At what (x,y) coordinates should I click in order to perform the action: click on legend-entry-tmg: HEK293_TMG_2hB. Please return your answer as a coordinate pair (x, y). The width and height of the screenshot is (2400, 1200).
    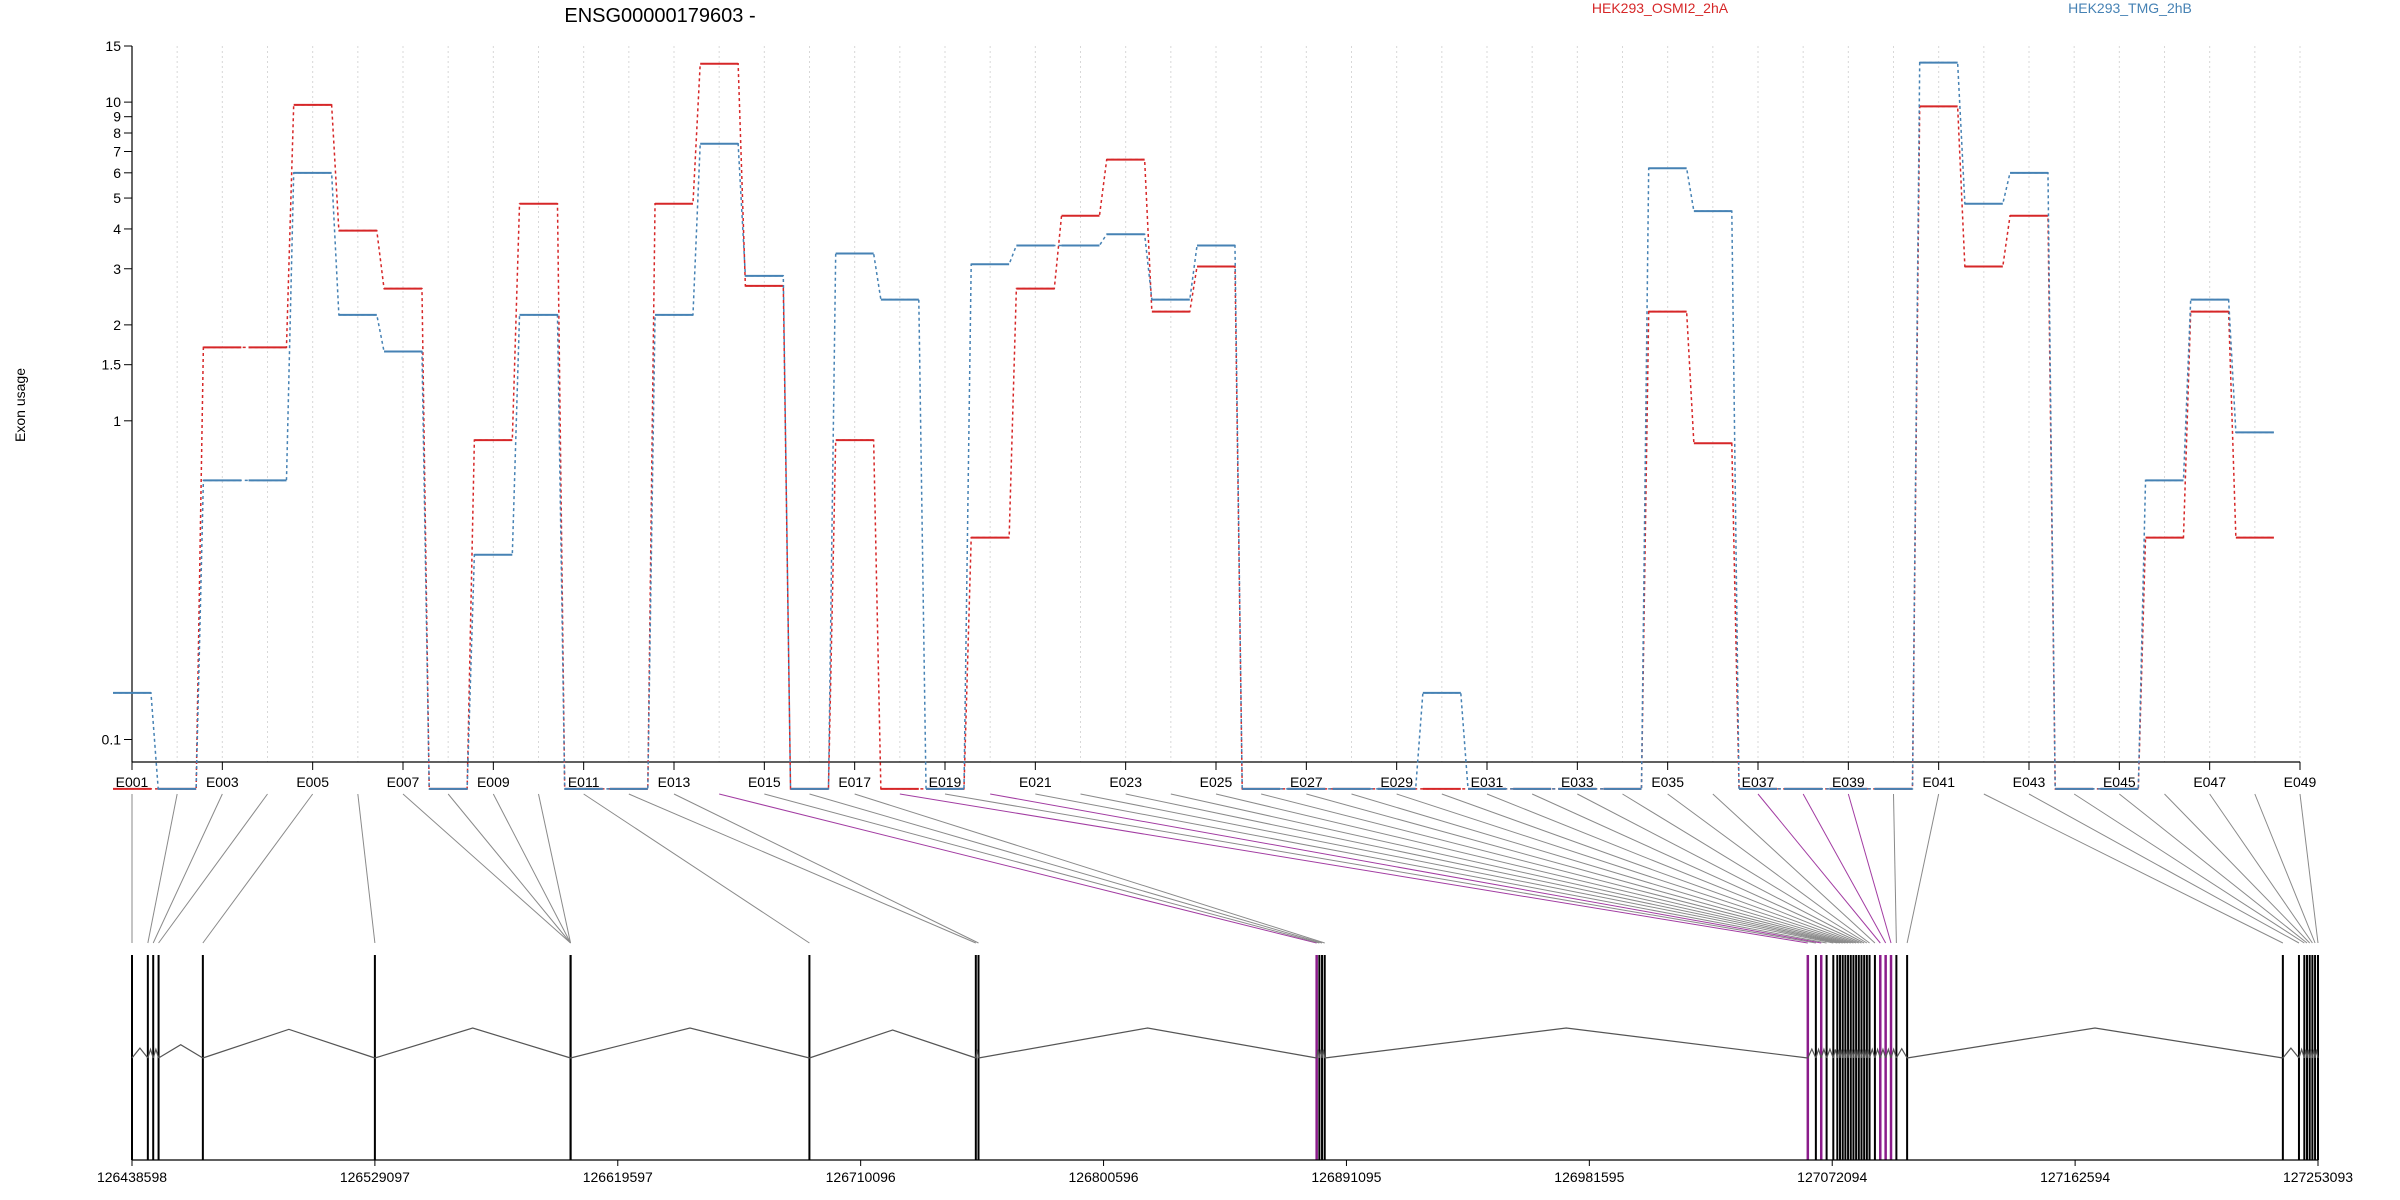
    Looking at the image, I should click on (2130, 8).